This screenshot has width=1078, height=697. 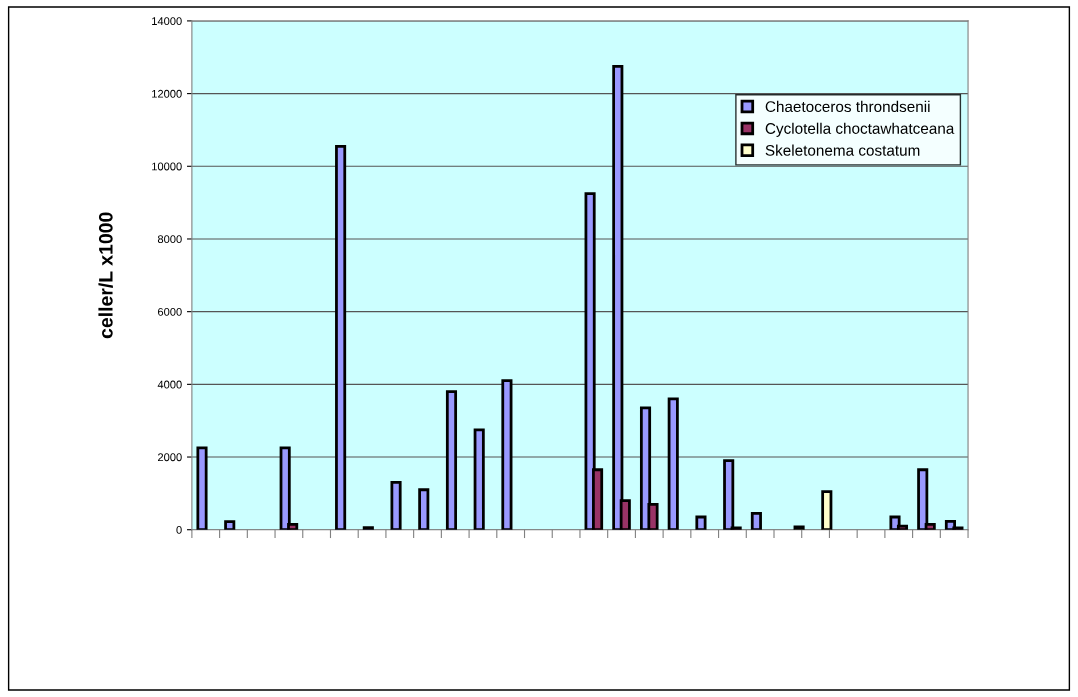 What do you see at coordinates (179, 529) in the screenshot?
I see `y-tick-label: 0` at bounding box center [179, 529].